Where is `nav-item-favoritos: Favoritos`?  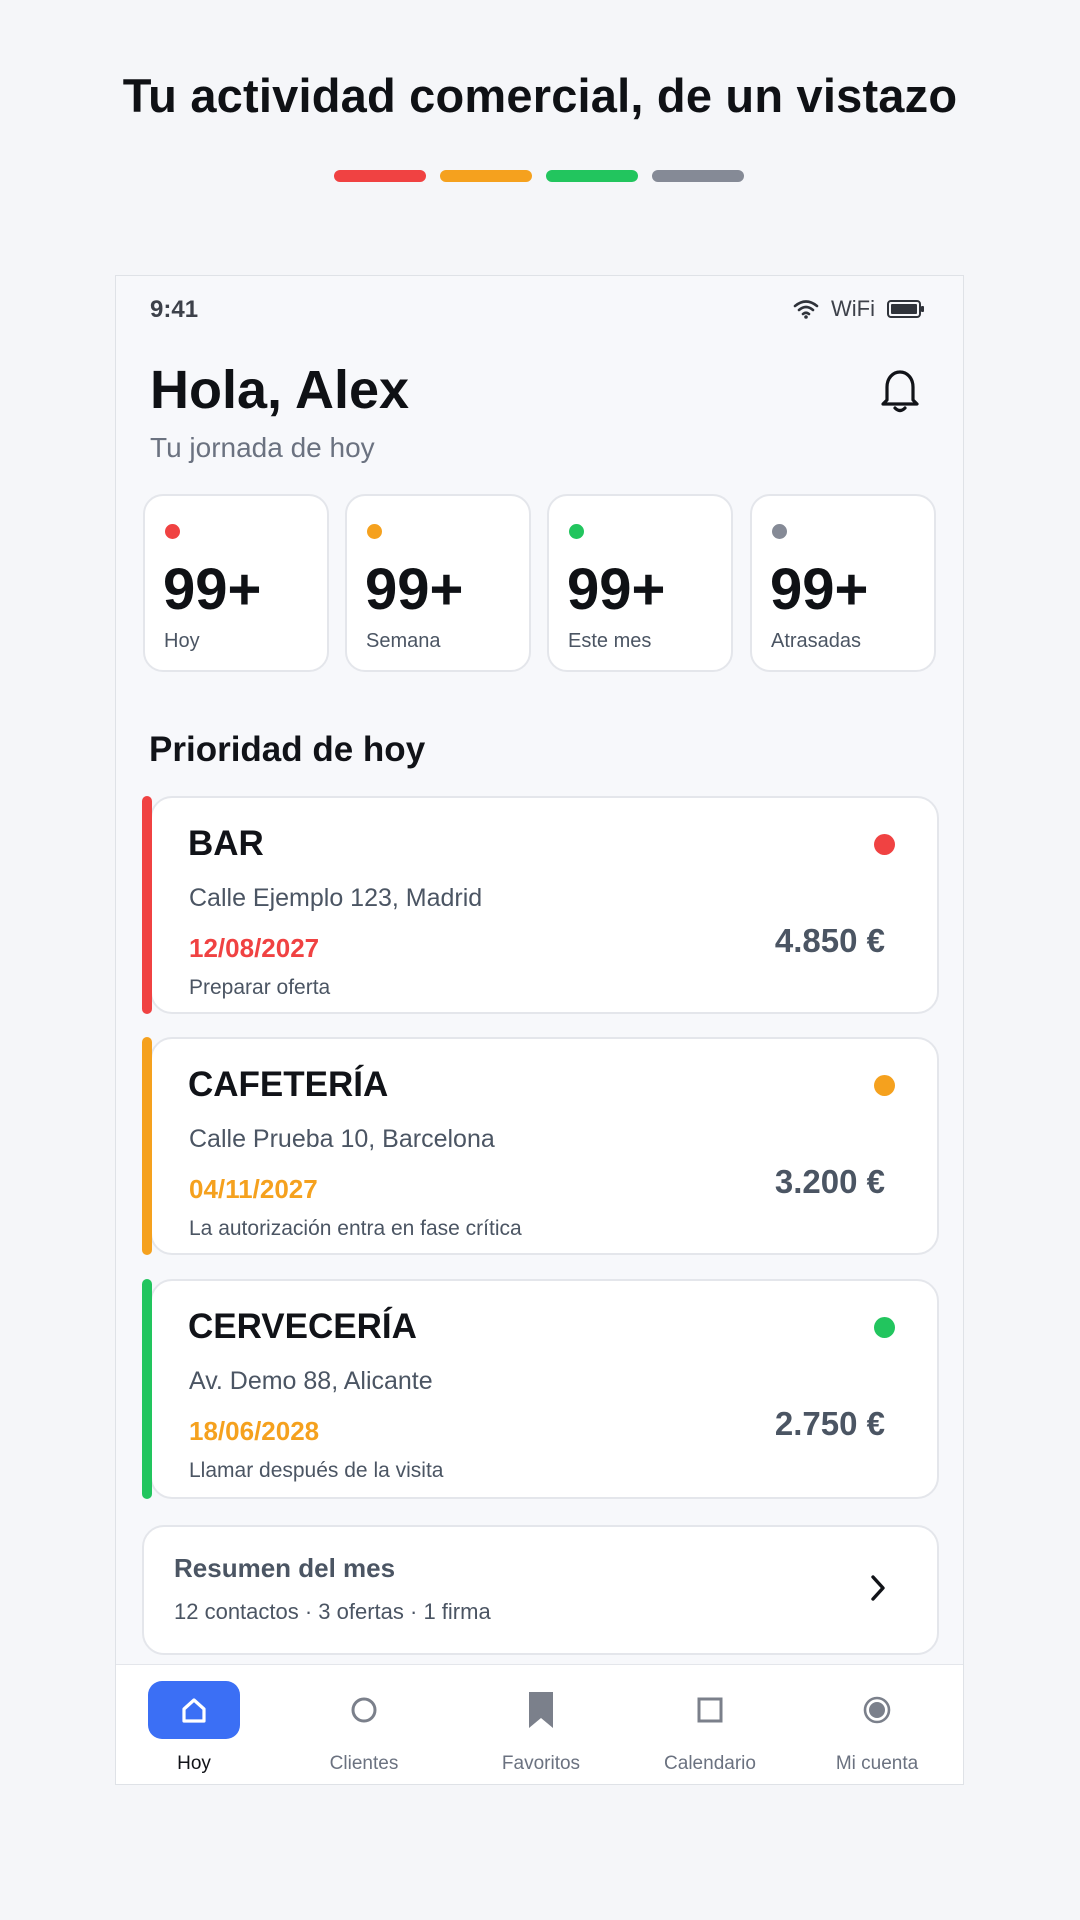
nav-item-favoritos: Favoritos is located at coordinates (541, 1724).